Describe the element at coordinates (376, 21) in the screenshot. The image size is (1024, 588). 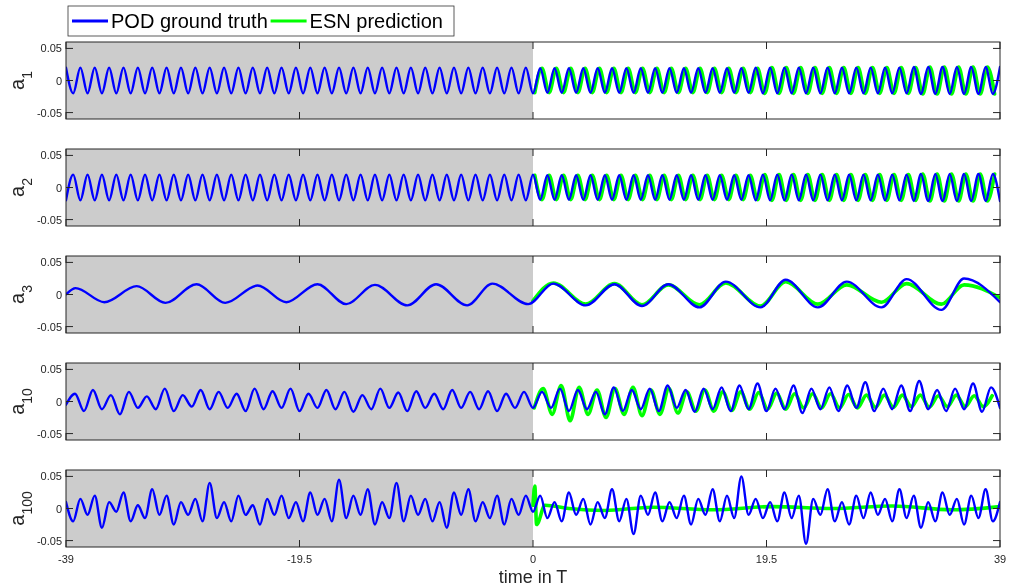
I see `legend-label: ESN prediction` at that location.